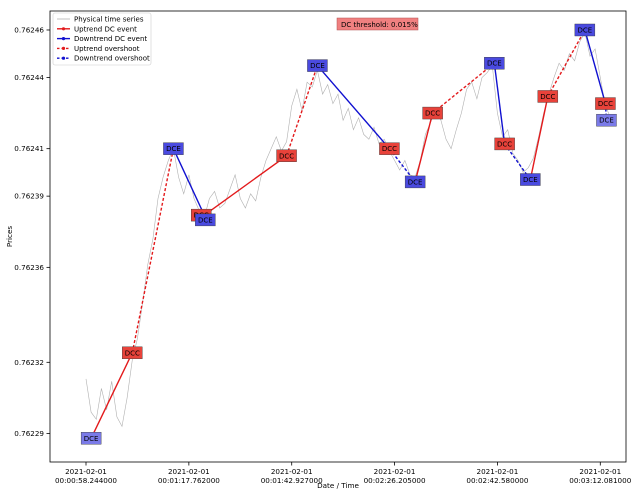 This screenshot has height=490, width=632. Describe the element at coordinates (29, 433) in the screenshot. I see `y-tick-label: 0.76229` at that location.